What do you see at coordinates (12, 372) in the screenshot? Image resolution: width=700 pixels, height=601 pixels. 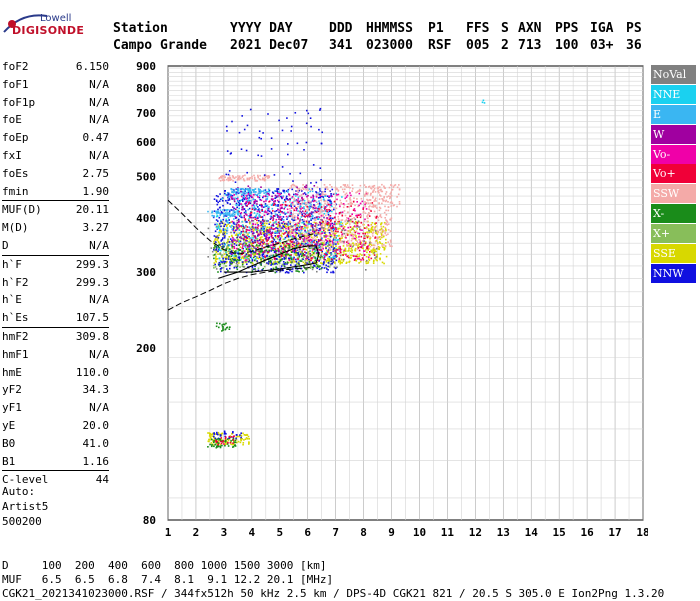 I see `param-name: hmE` at bounding box center [12, 372].